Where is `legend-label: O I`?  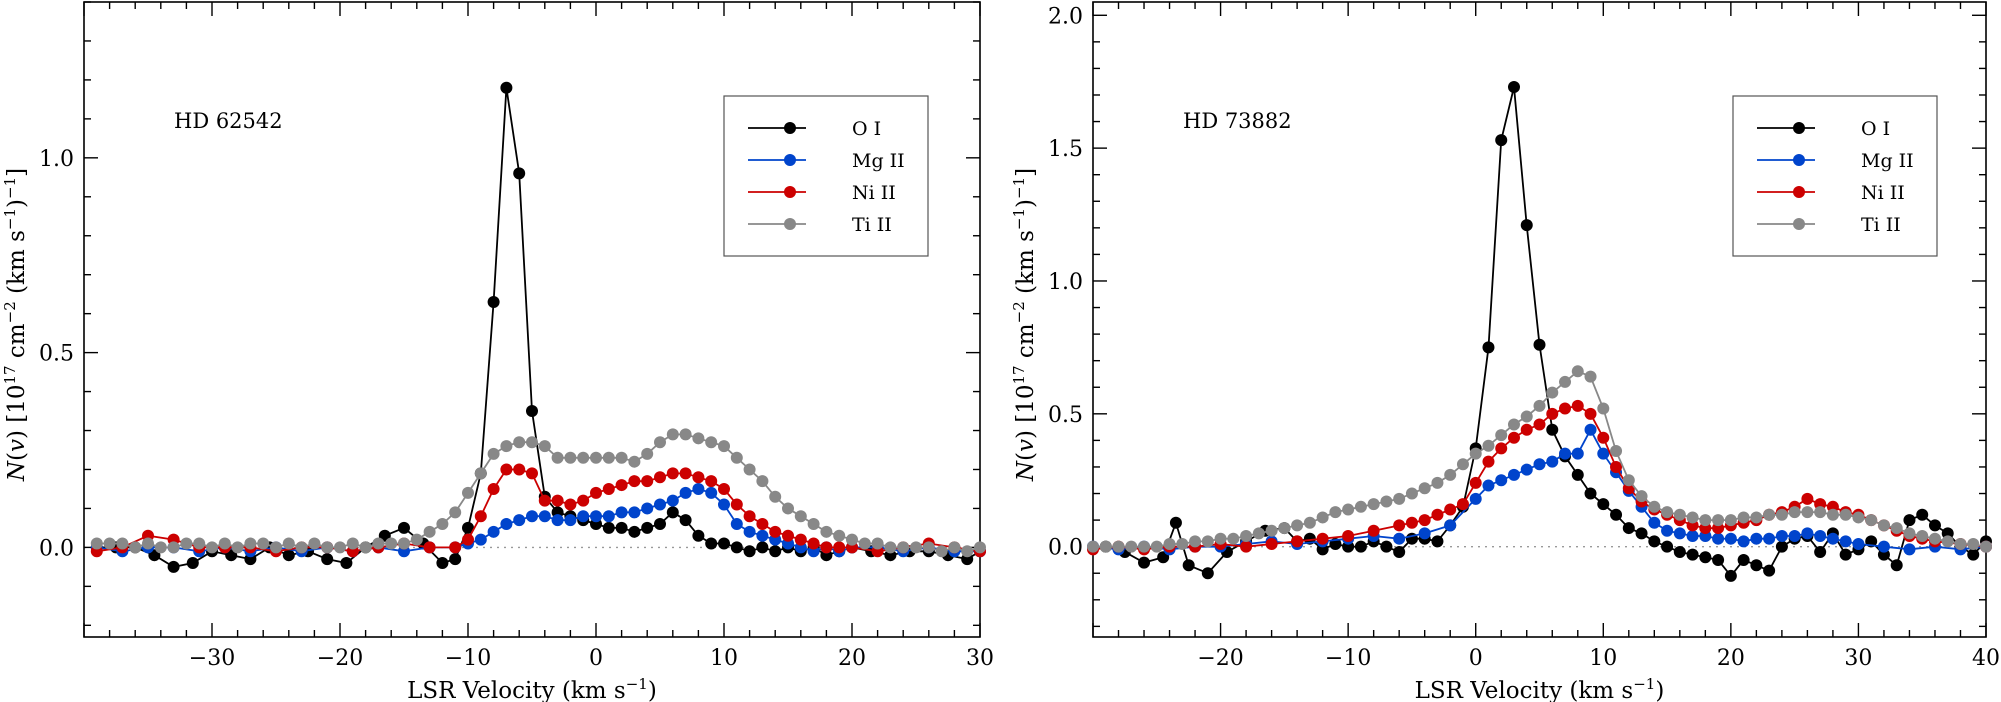 legend-label: O I is located at coordinates (1875, 129).